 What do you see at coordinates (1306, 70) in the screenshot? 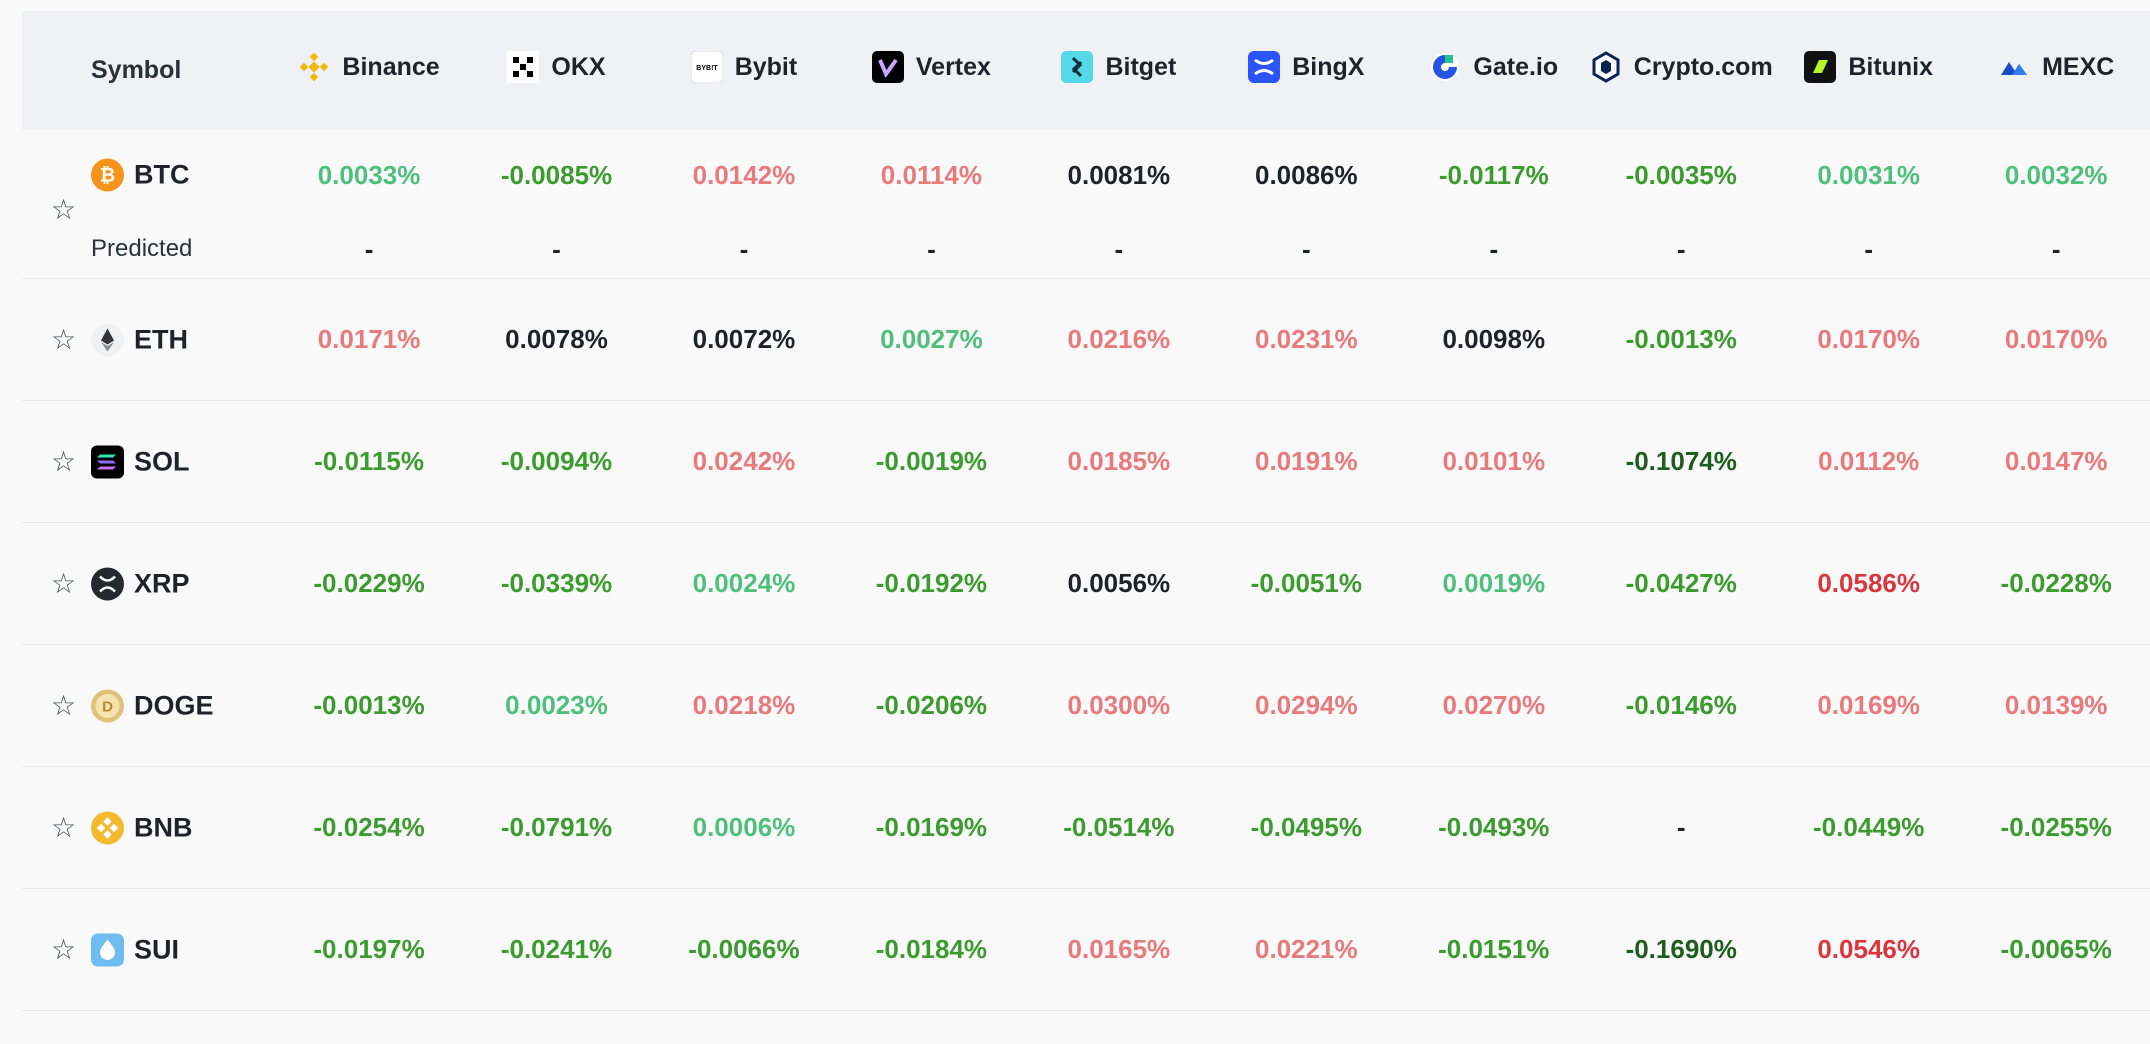
I see `exchange-column-header-bingx: BingX` at bounding box center [1306, 70].